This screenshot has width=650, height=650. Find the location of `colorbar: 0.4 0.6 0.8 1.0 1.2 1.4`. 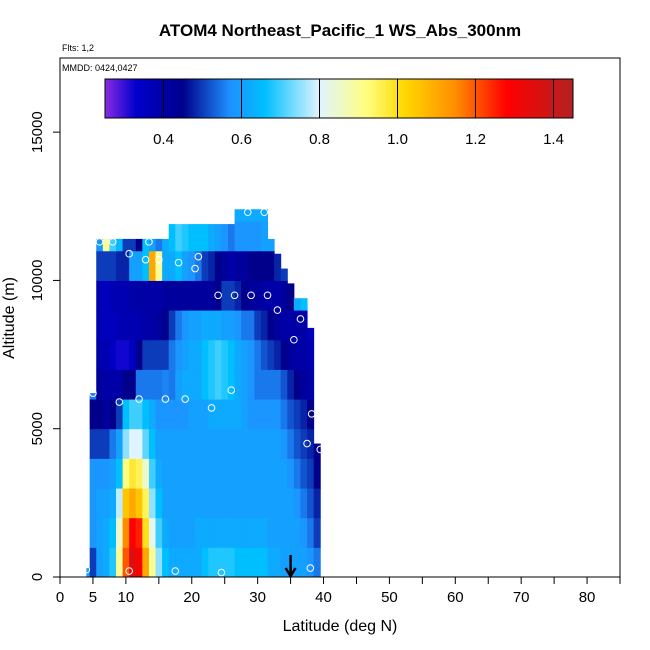

colorbar: 0.4 0.6 0.8 1.0 1.2 1.4 is located at coordinates (339, 113).